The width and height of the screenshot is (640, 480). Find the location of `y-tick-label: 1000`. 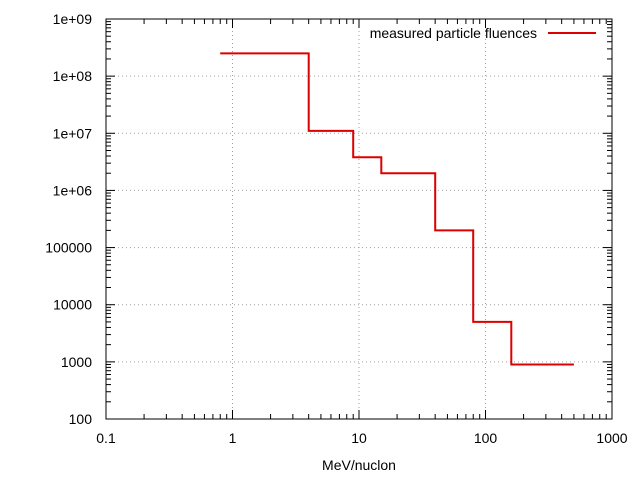

y-tick-label: 1000 is located at coordinates (76, 362).